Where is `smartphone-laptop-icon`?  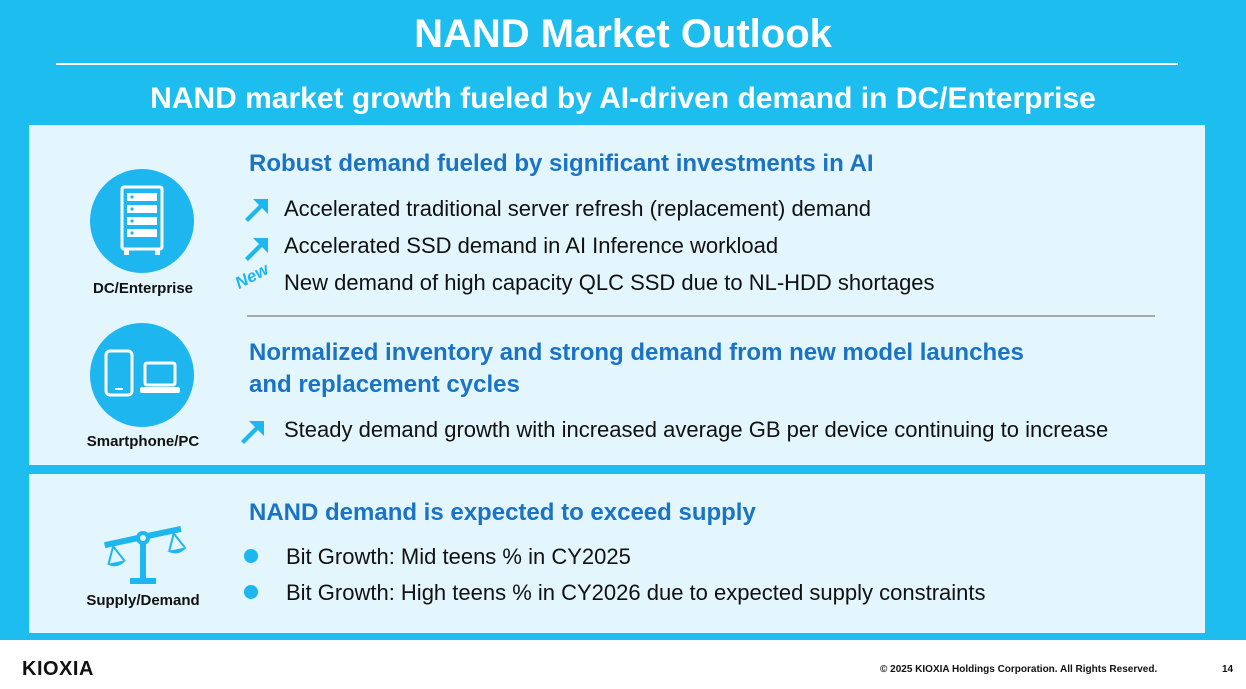
smartphone-laptop-icon is located at coordinates (142, 375).